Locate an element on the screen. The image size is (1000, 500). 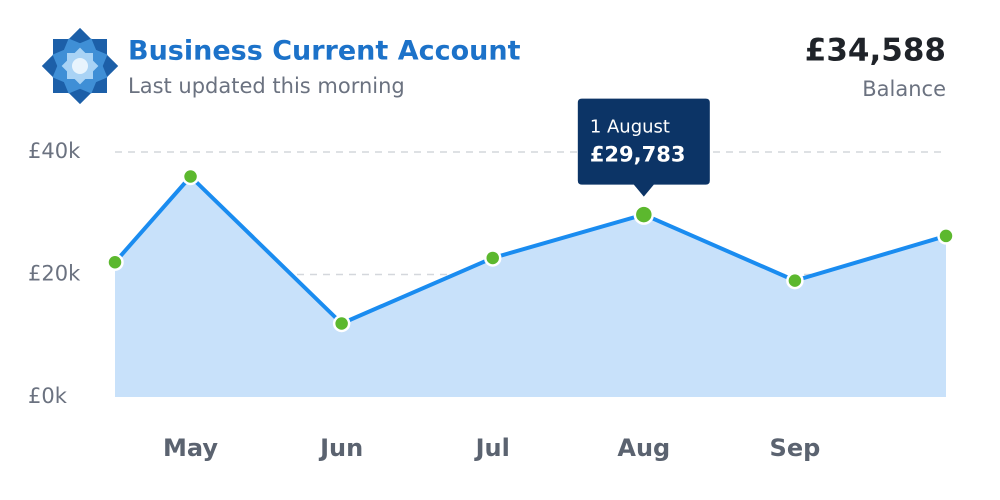
tooltip-date: 1 August is located at coordinates (630, 127).